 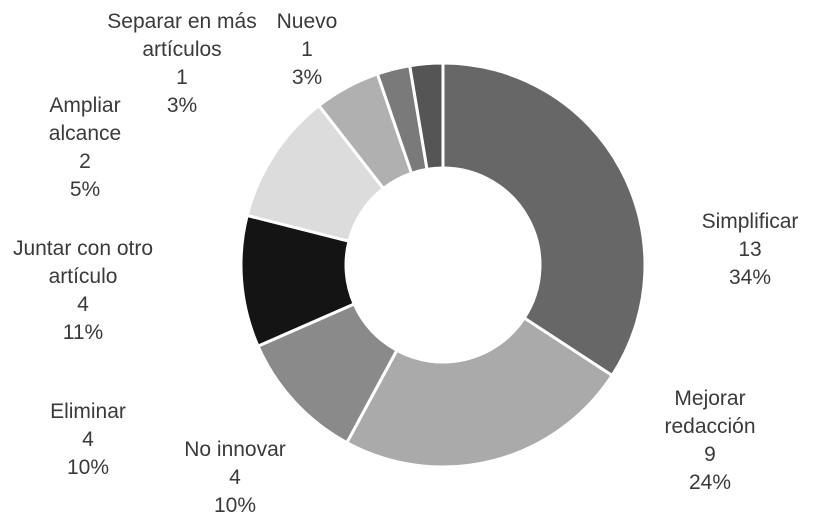 What do you see at coordinates (750, 221) in the screenshot?
I see `label-category: Simplificar` at bounding box center [750, 221].